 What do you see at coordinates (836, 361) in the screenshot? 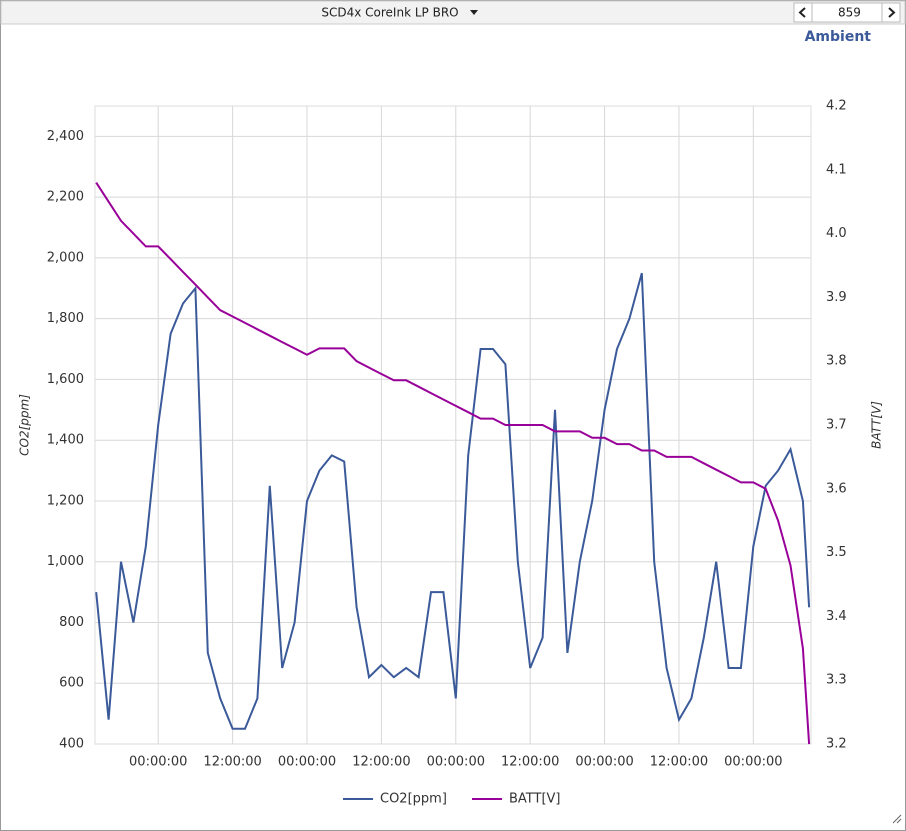
I see `y2-tick-label: 3.8` at bounding box center [836, 361].